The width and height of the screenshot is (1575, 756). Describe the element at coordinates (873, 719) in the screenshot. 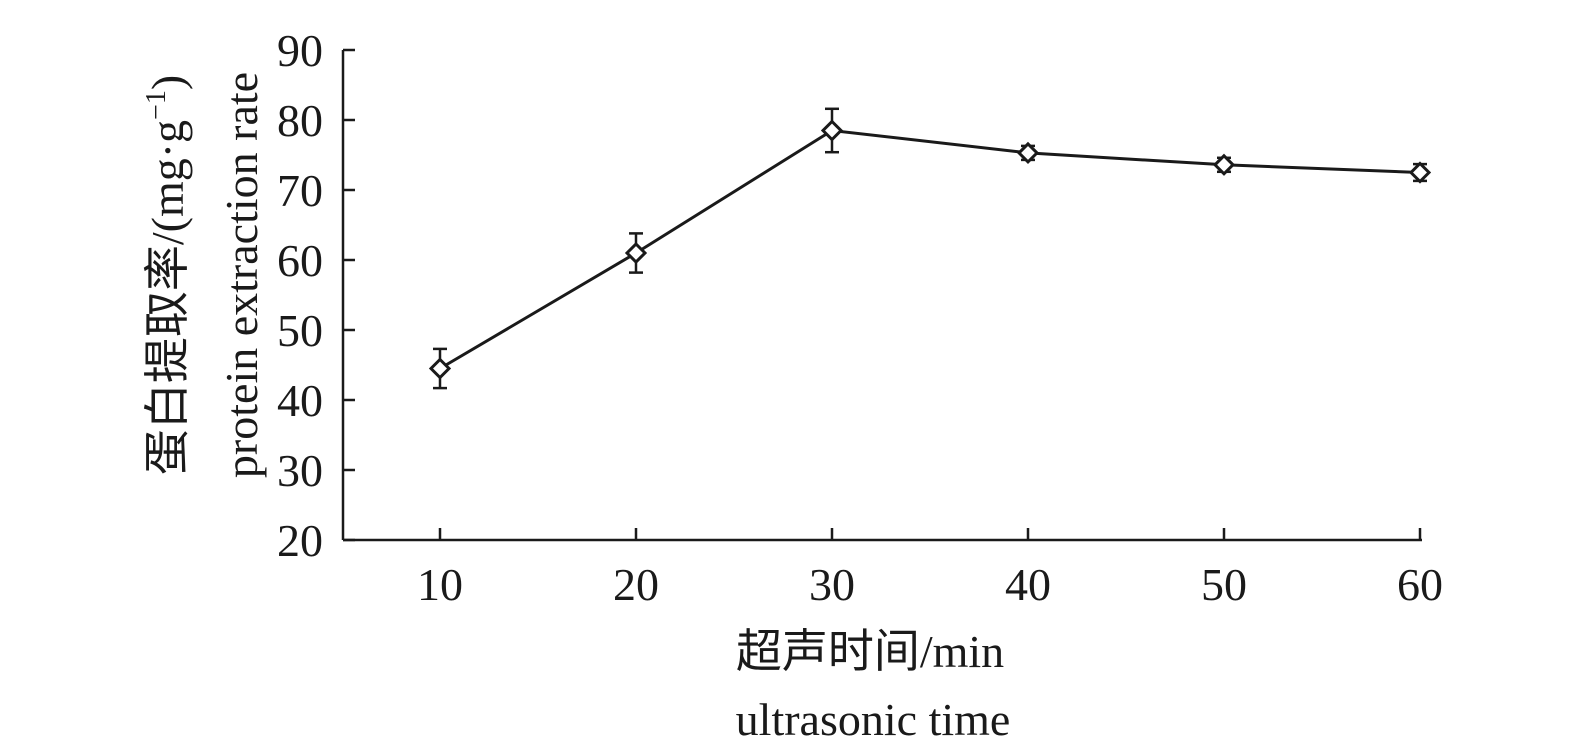

I see `x-axis-title-en: ultrasonic time` at that location.